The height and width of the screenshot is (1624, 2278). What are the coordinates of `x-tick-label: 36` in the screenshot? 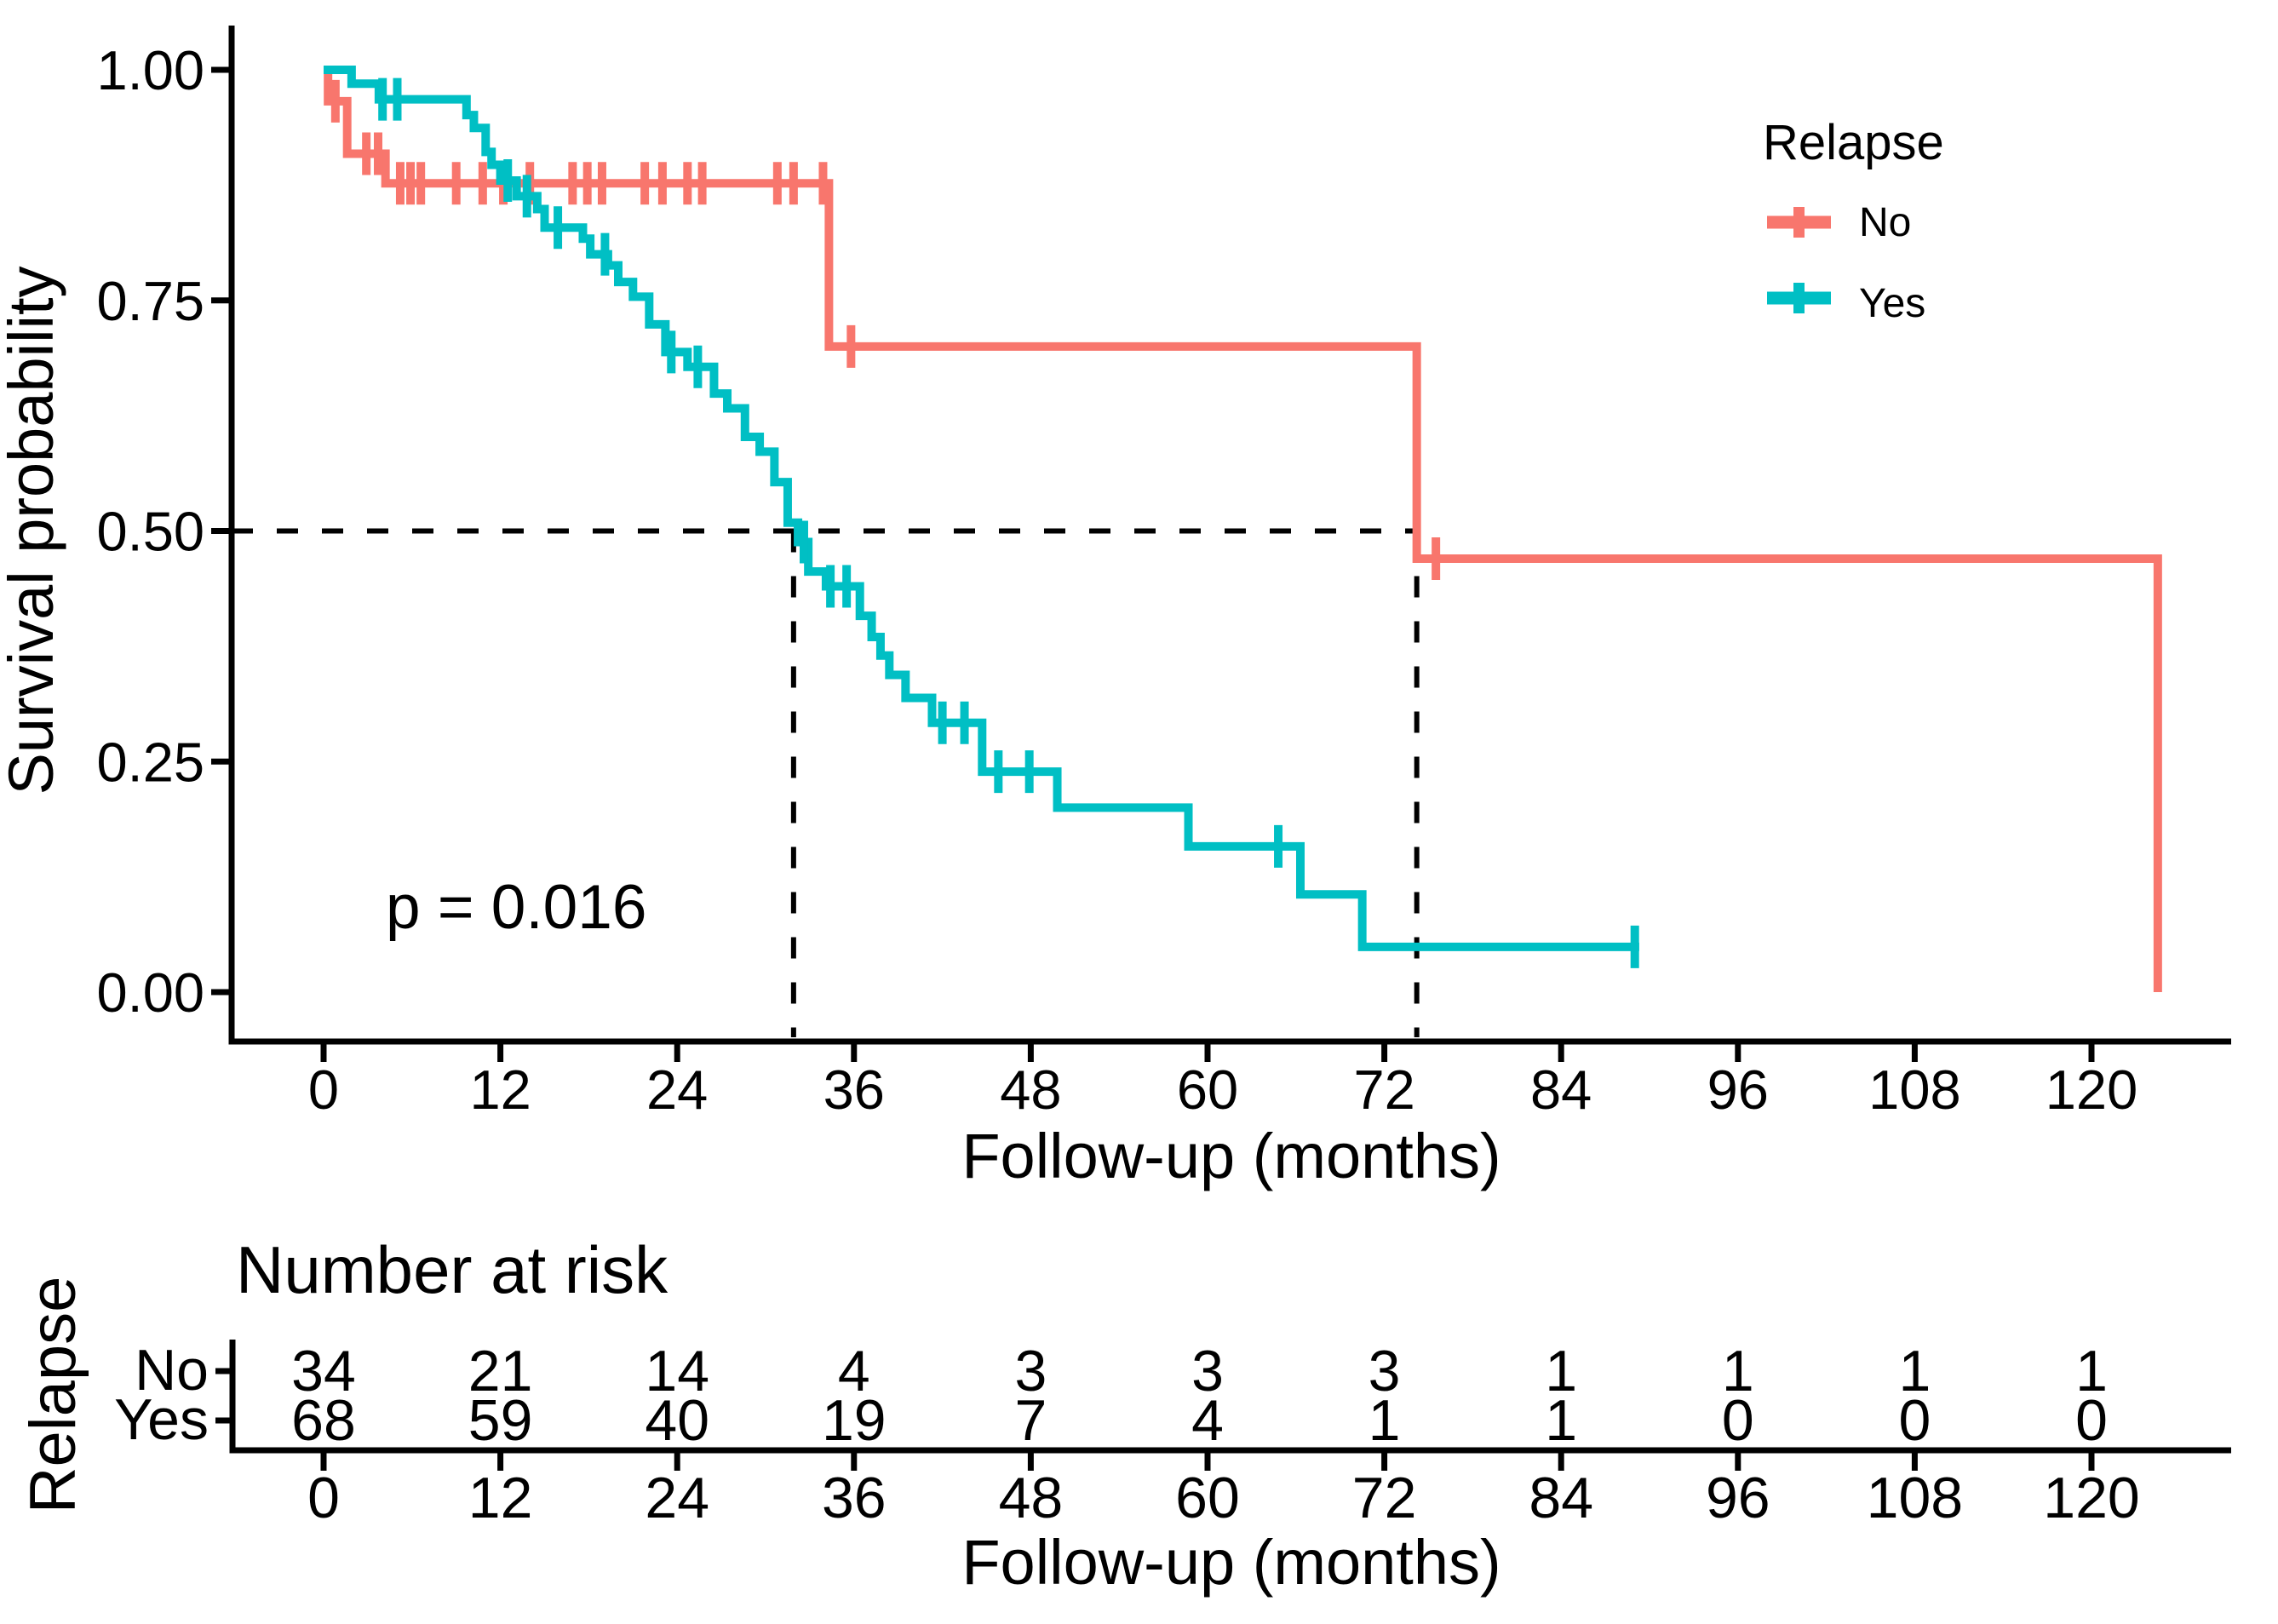 It's located at (854, 1090).